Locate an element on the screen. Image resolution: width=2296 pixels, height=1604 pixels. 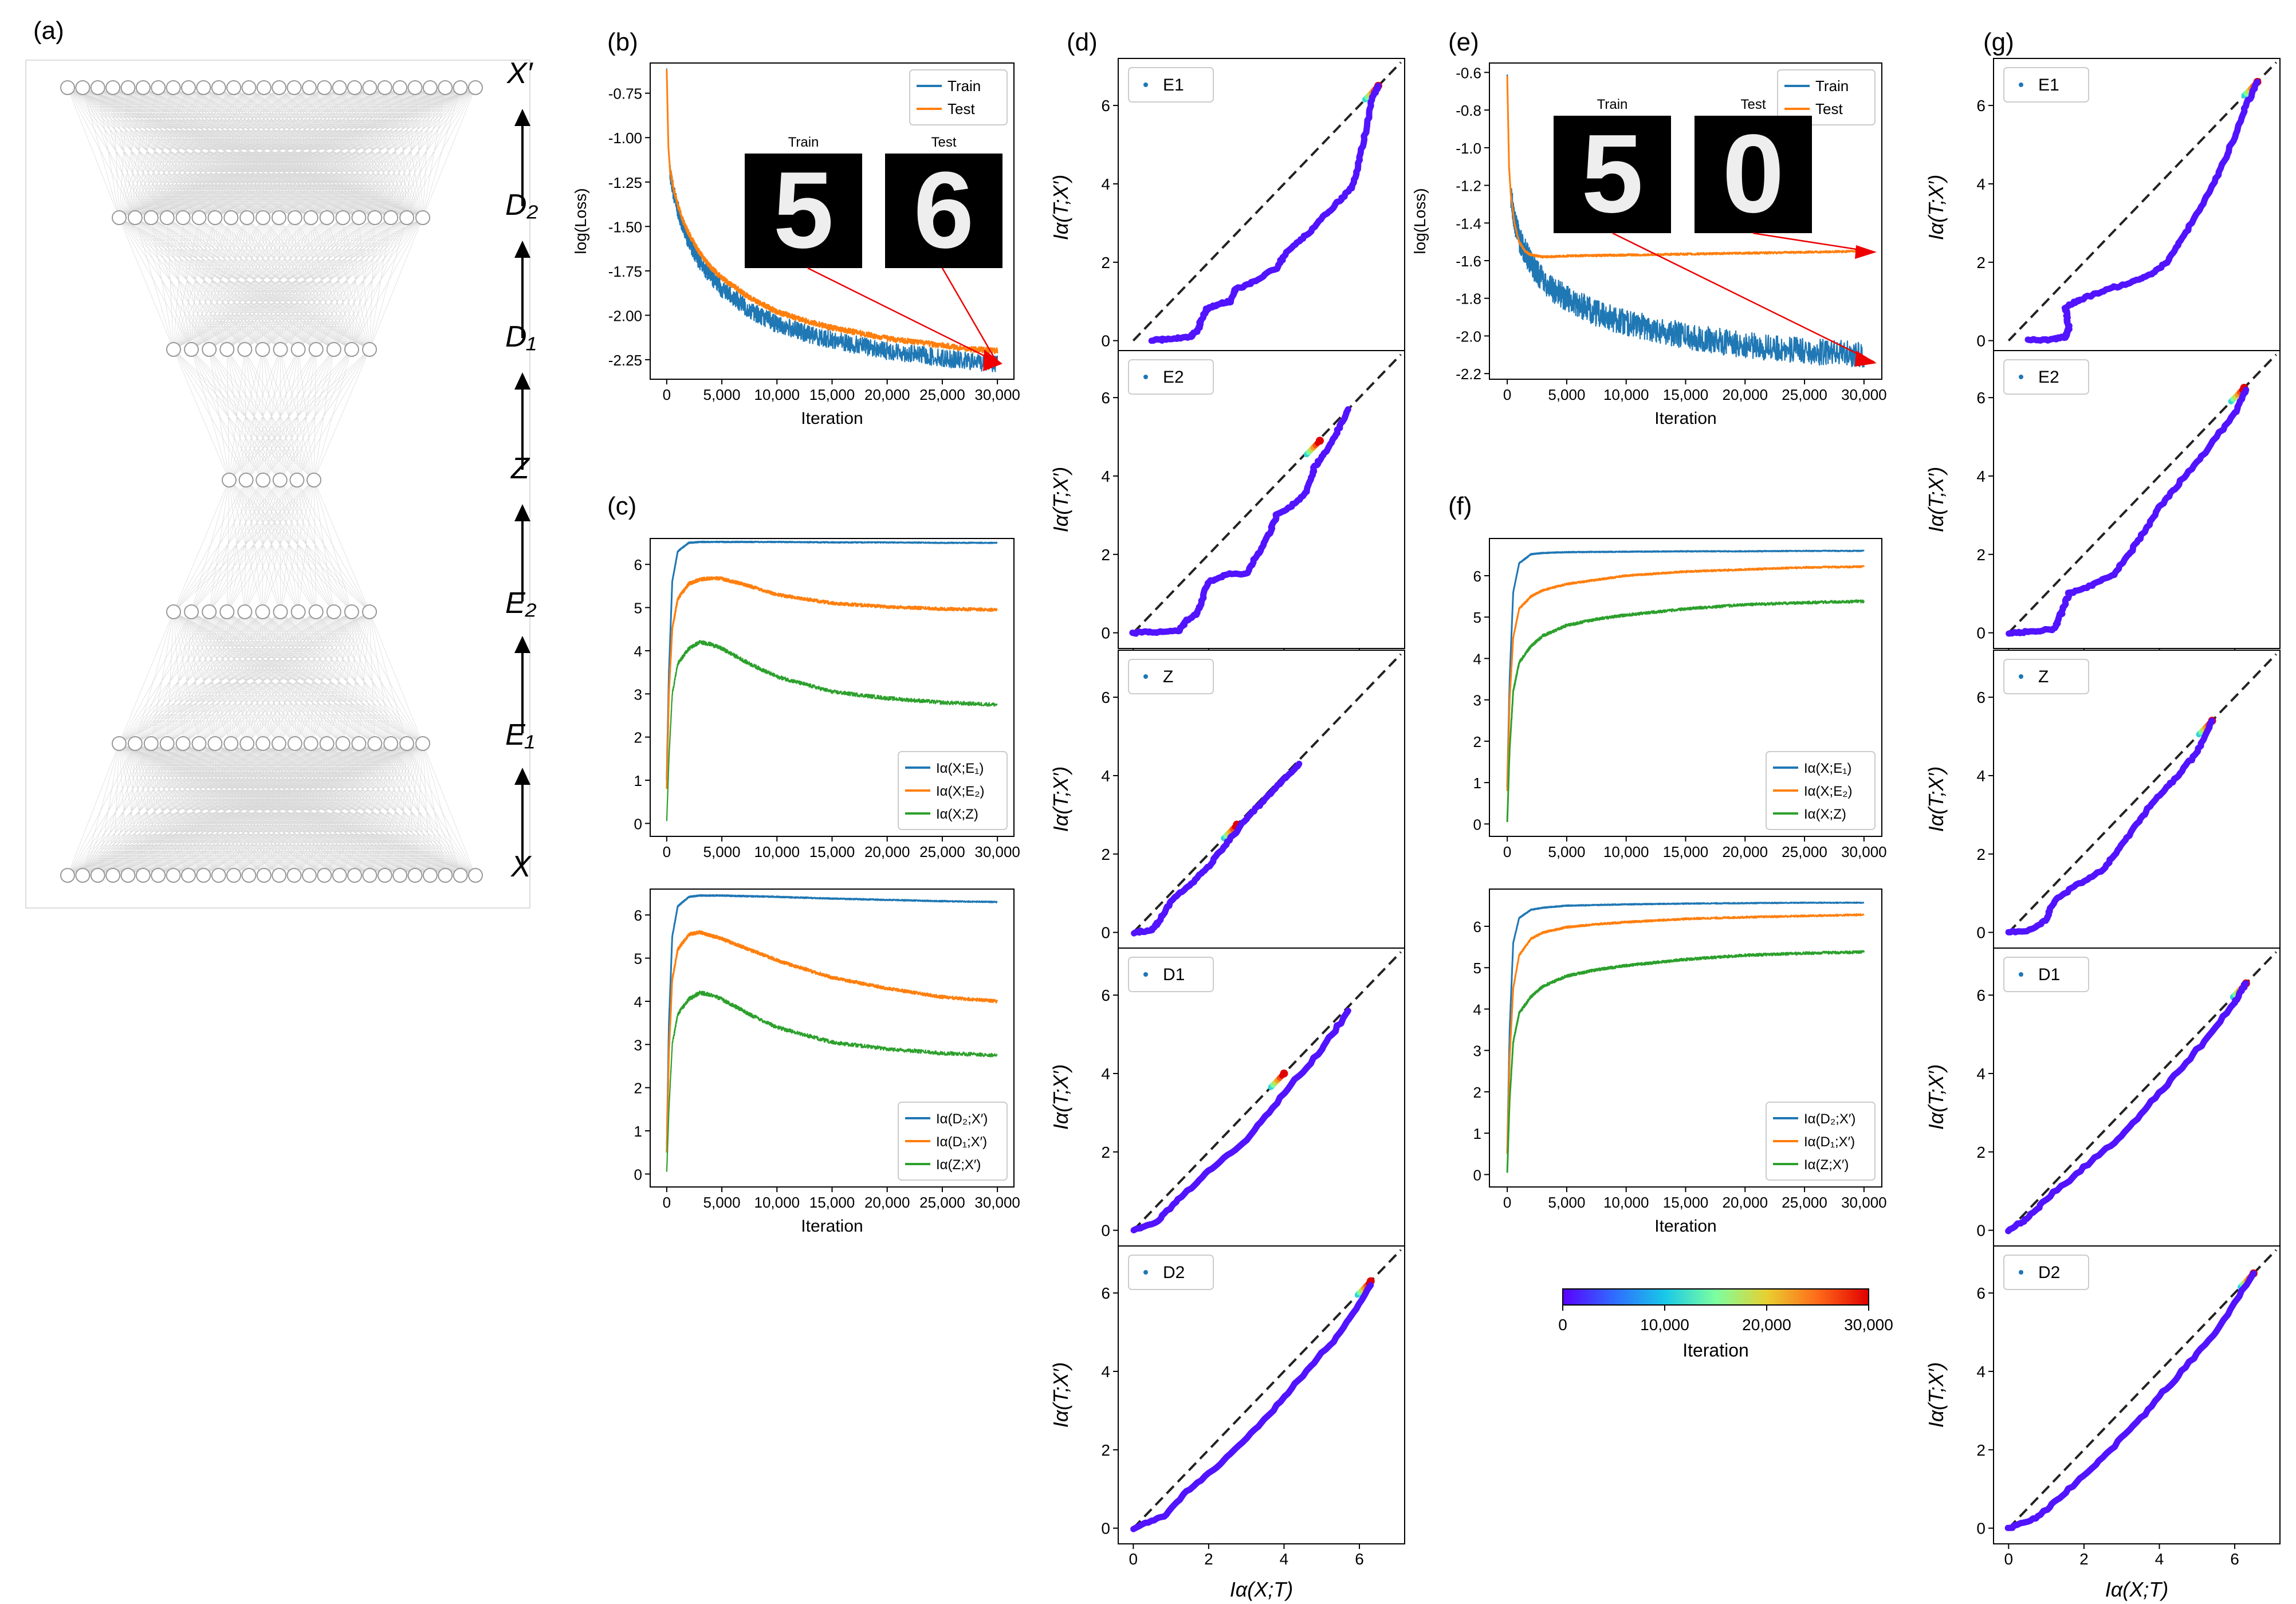
inset-test-digit: 6 is located at coordinates (944, 210).